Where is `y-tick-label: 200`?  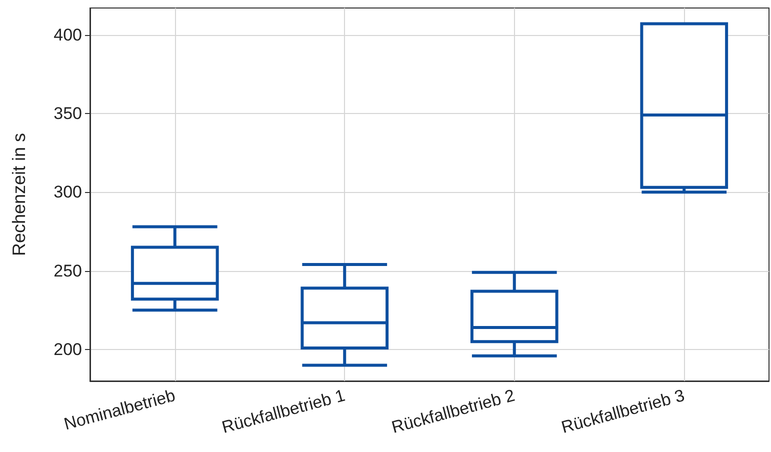 y-tick-label: 200 is located at coordinates (68, 350).